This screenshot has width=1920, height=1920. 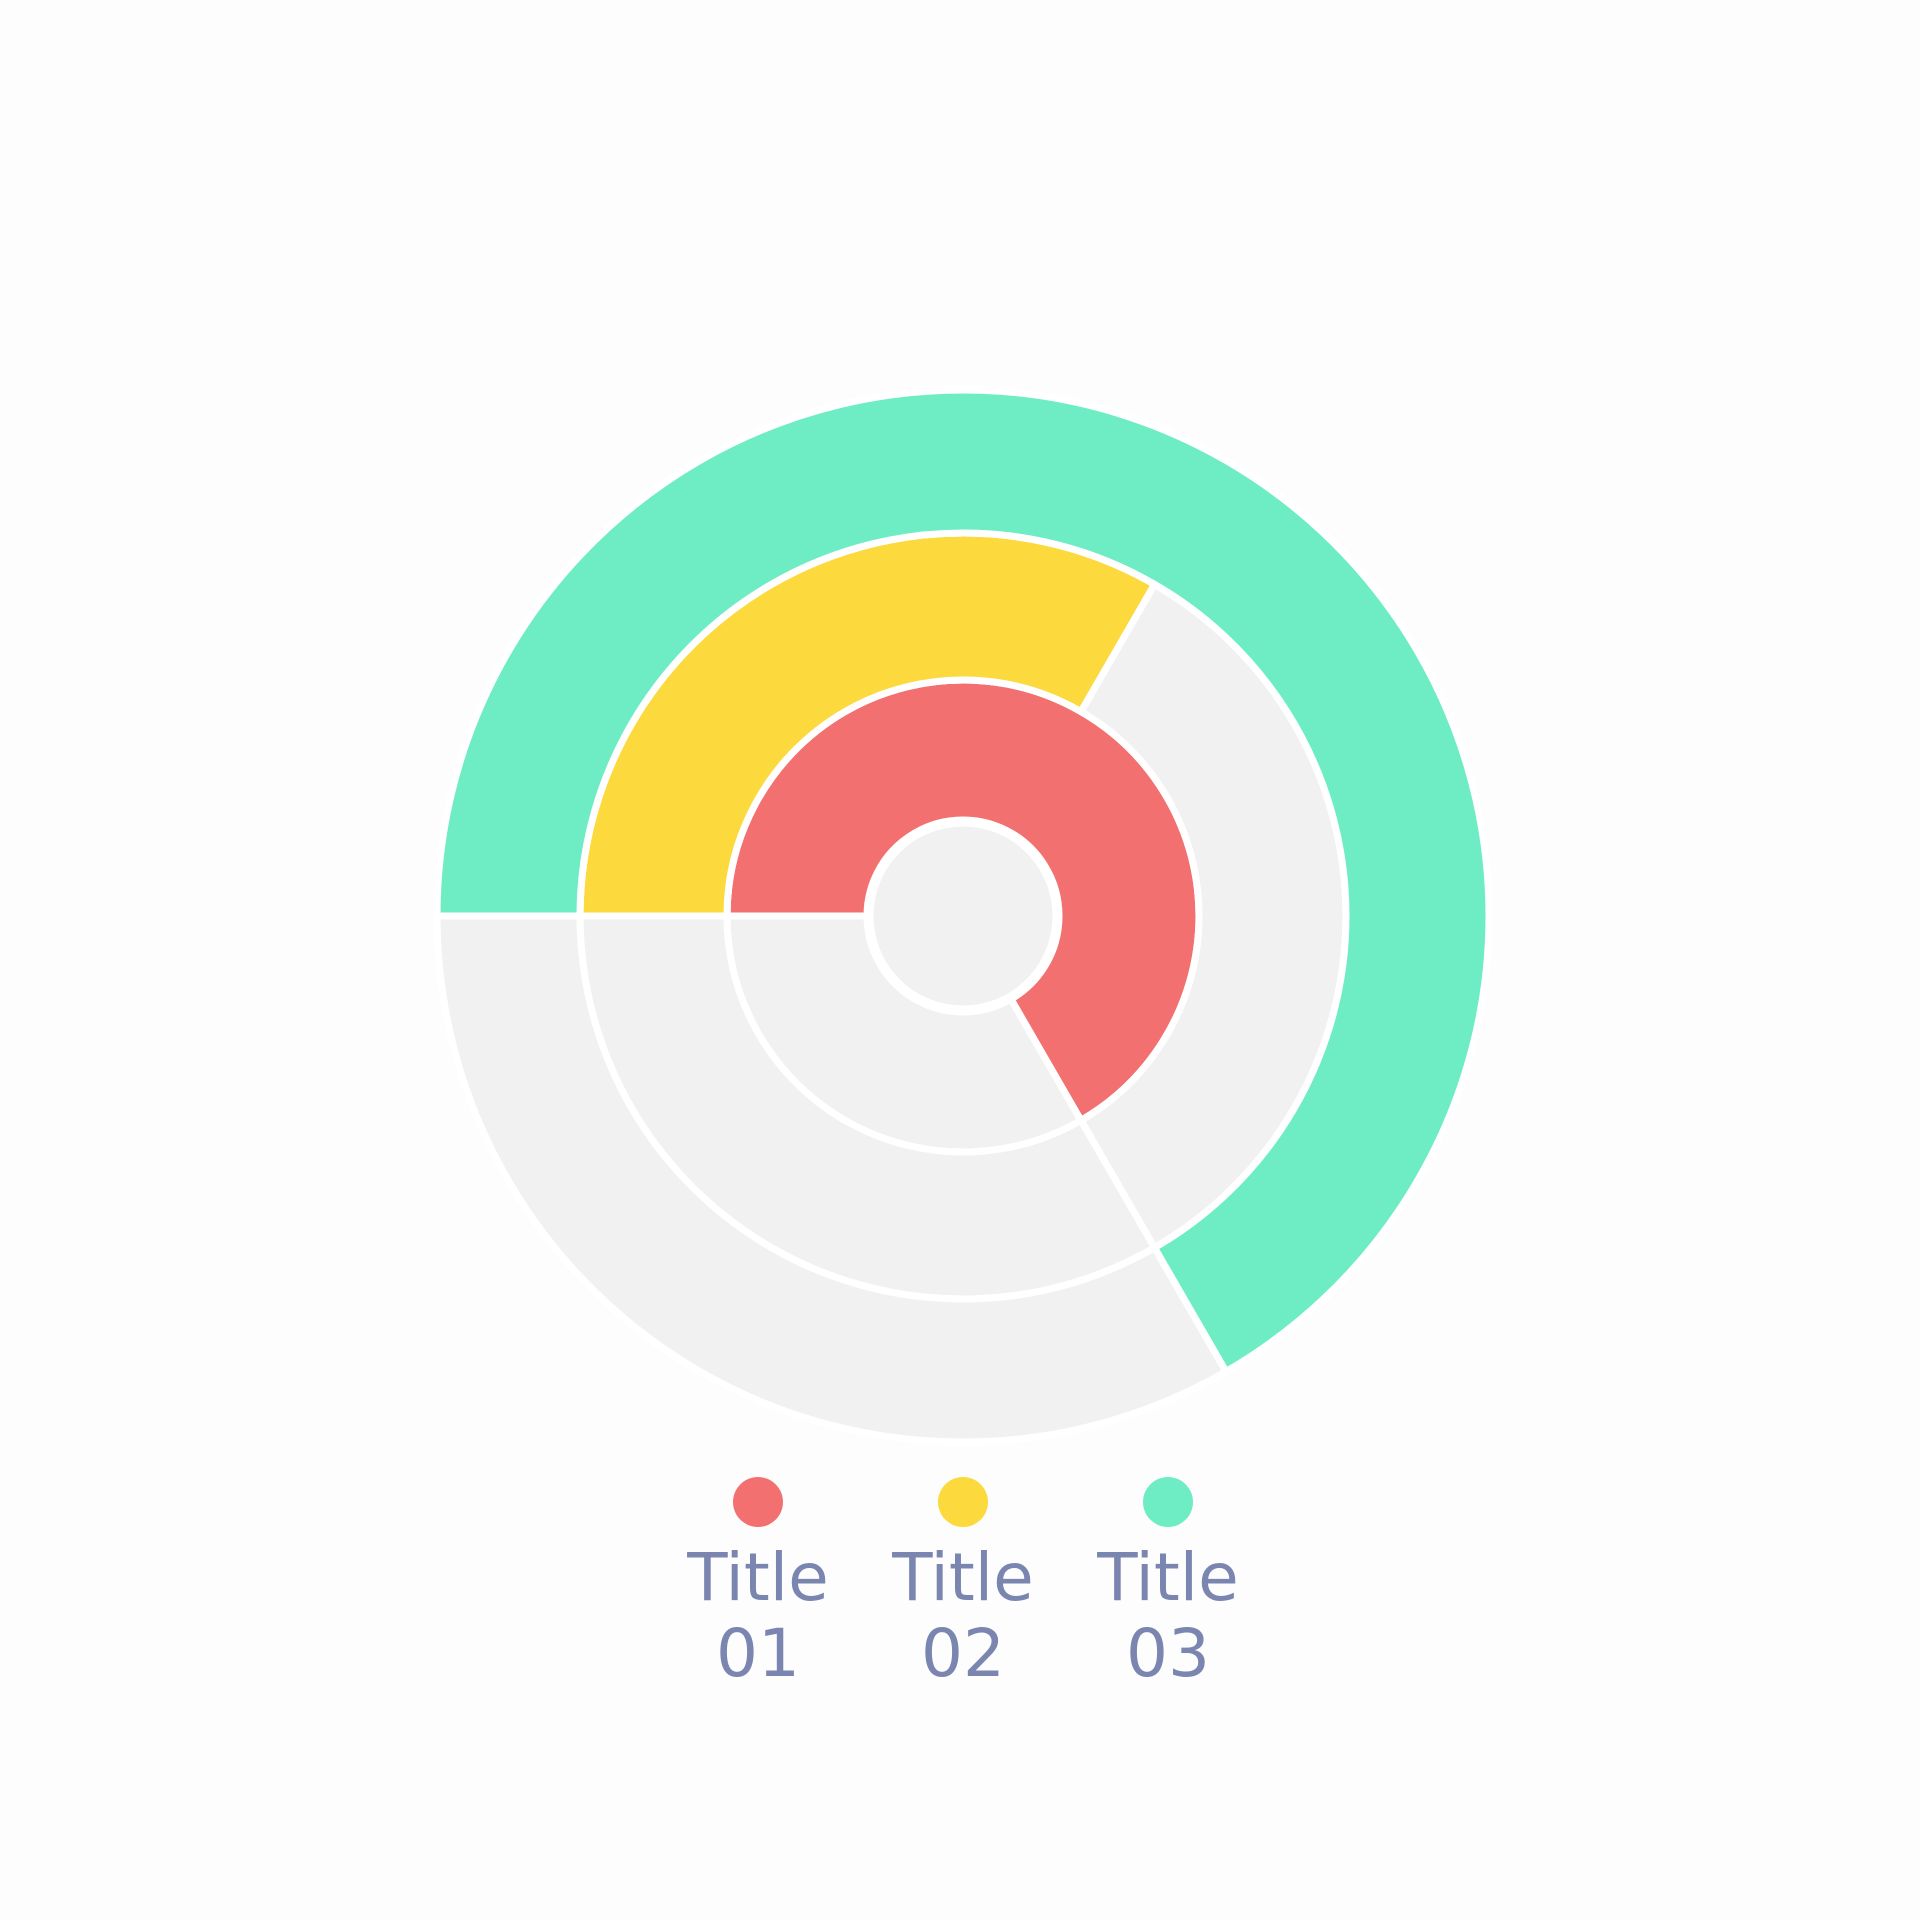 What do you see at coordinates (832, 1179) in the screenshot?
I see `ring-segment` at bounding box center [832, 1179].